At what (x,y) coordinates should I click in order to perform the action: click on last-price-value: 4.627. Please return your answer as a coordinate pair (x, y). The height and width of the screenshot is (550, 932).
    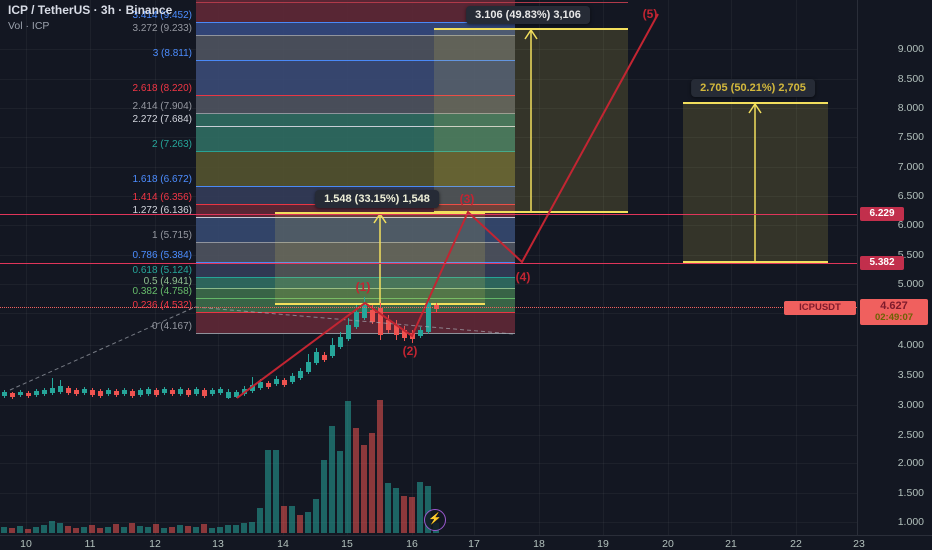
    Looking at the image, I should click on (894, 306).